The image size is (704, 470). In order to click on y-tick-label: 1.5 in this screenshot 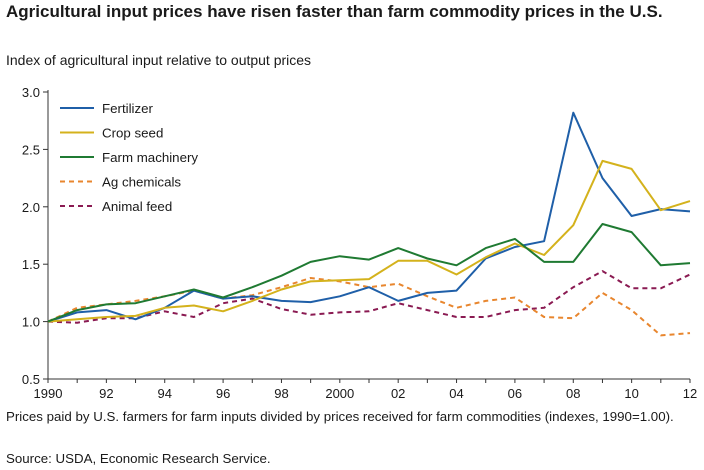, I will do `click(31, 264)`.